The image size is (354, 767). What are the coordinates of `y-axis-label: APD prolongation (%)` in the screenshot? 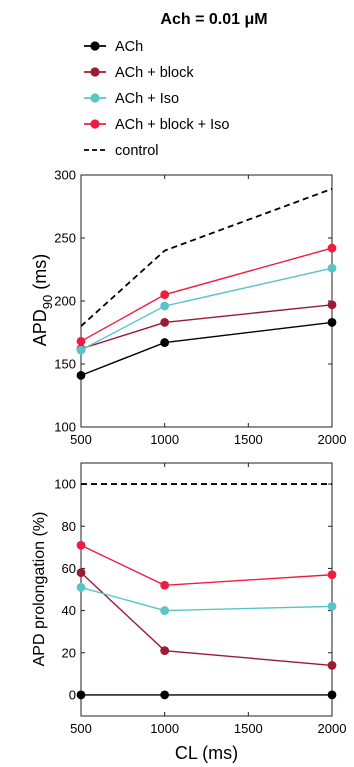 It's located at (39, 589).